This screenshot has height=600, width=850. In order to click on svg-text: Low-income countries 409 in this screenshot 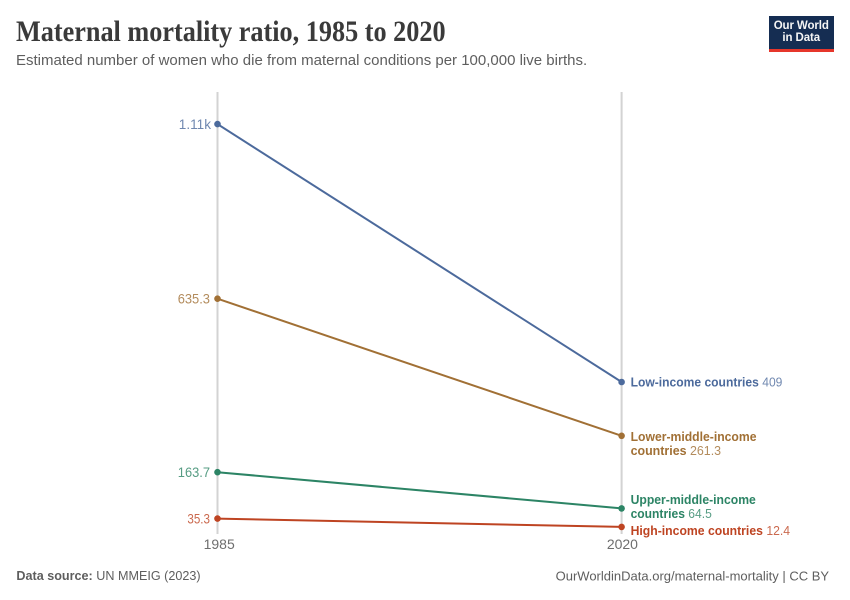, I will do `click(707, 382)`.